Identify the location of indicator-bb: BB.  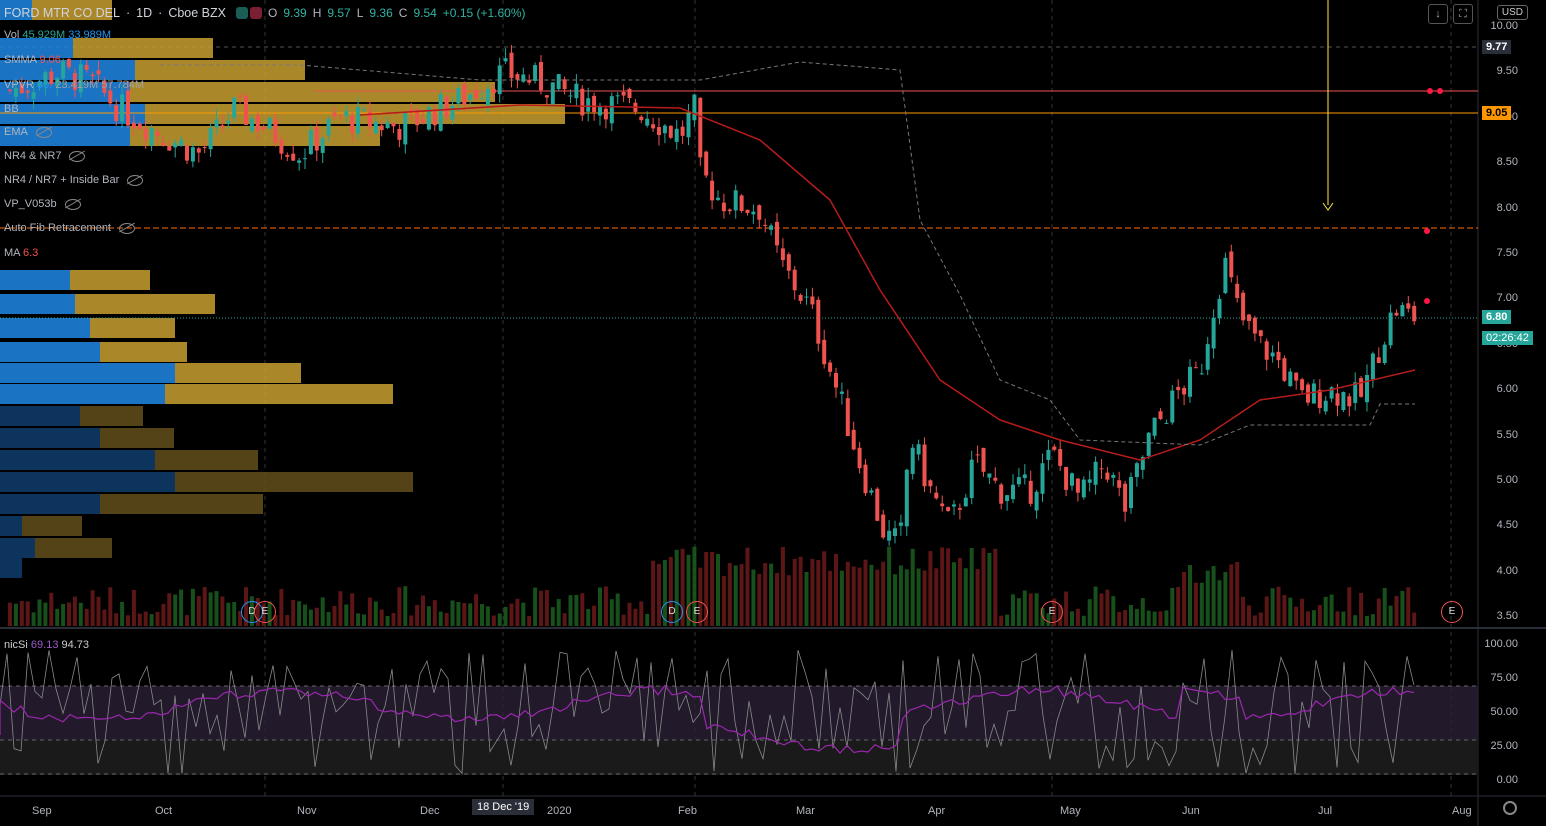
(11, 109).